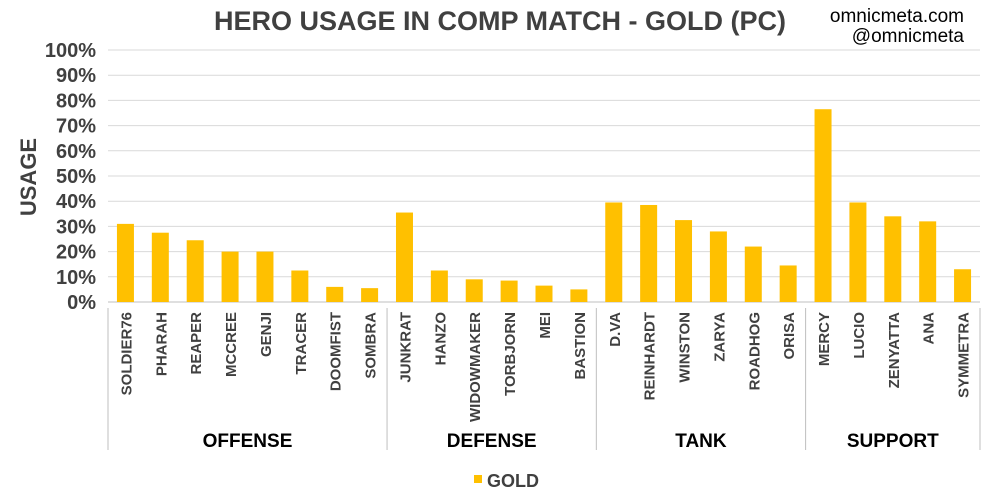  I want to click on bar-zarya, so click(718, 266).